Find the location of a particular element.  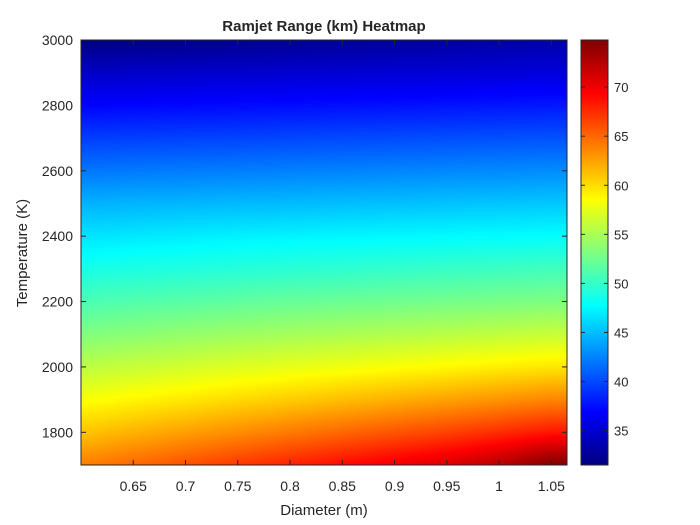

x-tick-label: 0.95 is located at coordinates (446, 486).